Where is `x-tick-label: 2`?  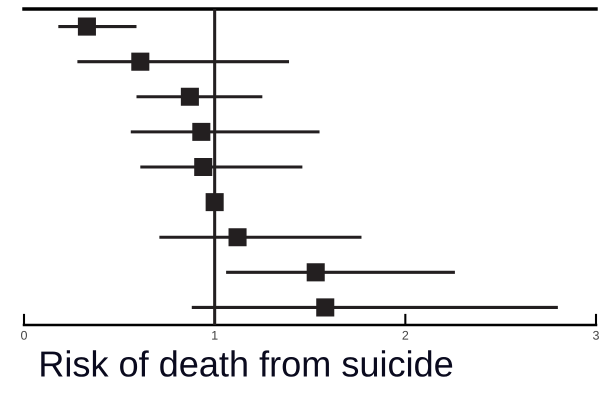
x-tick-label: 2 is located at coordinates (405, 335).